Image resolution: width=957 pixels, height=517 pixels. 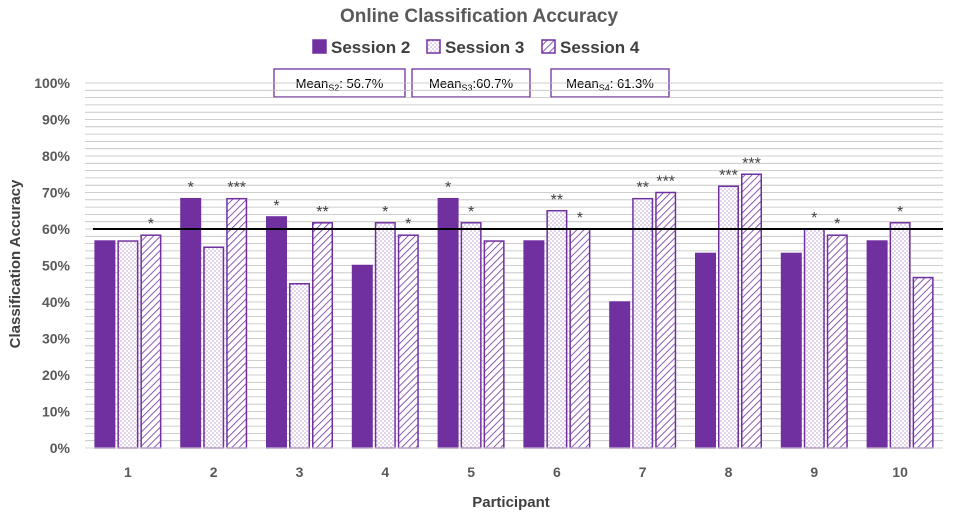 What do you see at coordinates (15, 263) in the screenshot?
I see `y-axis-title: Classification Accuracy` at bounding box center [15, 263].